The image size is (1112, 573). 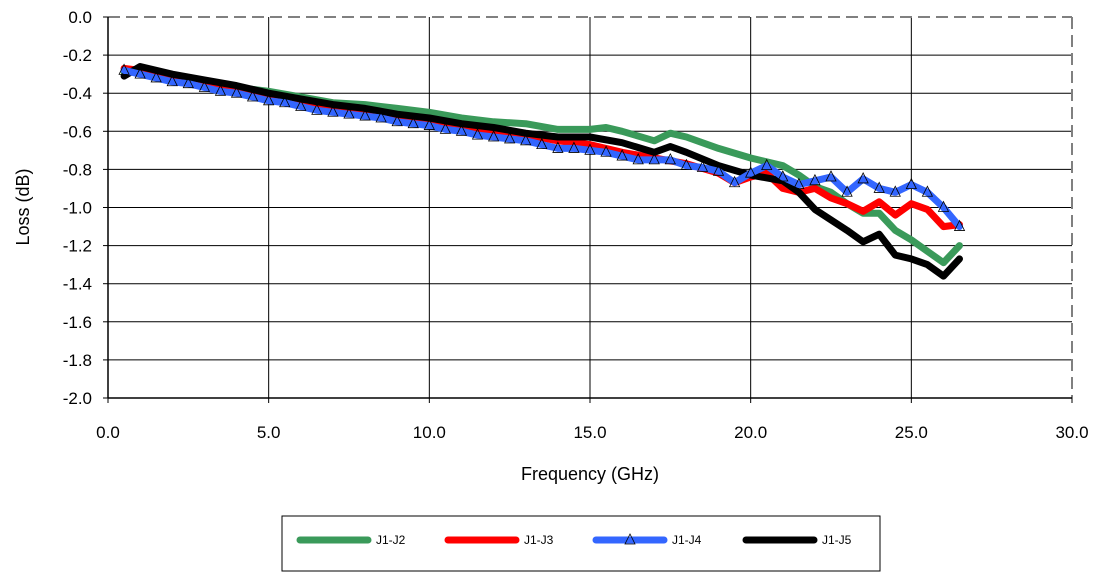 I want to click on y-tick-label: -1.6, so click(x=77, y=322).